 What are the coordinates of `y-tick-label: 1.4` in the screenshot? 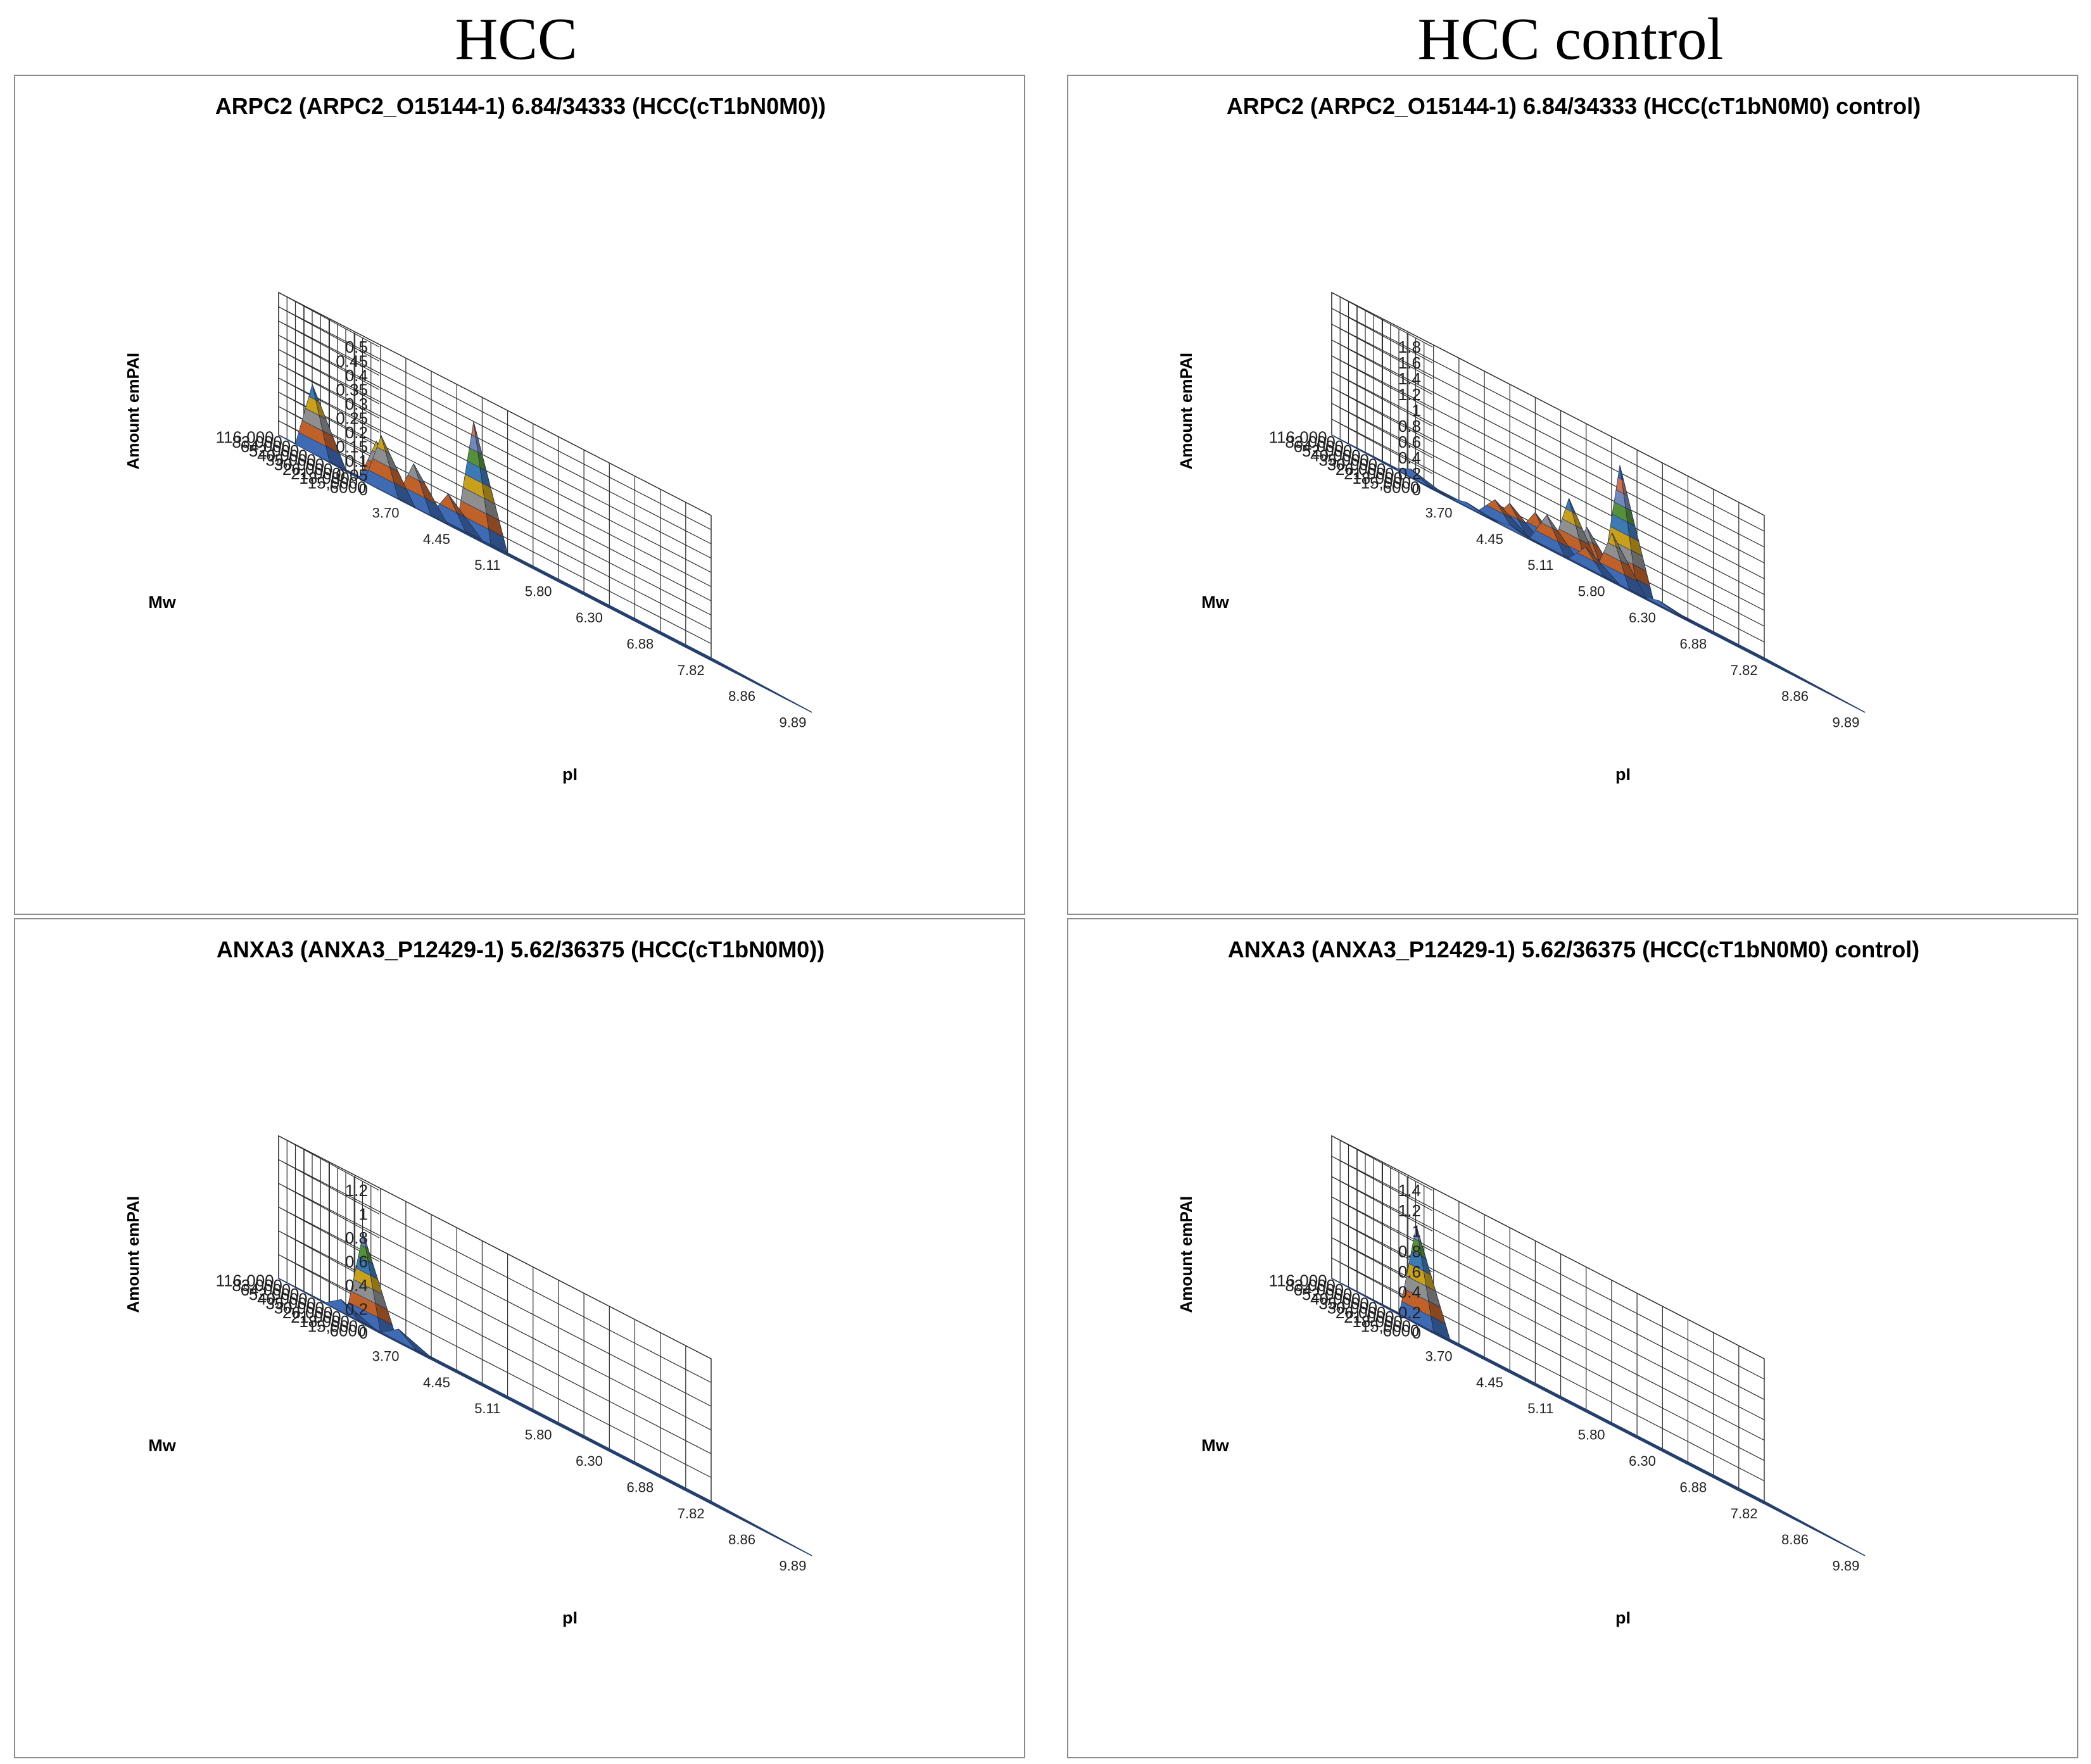 It's located at (1409, 1190).